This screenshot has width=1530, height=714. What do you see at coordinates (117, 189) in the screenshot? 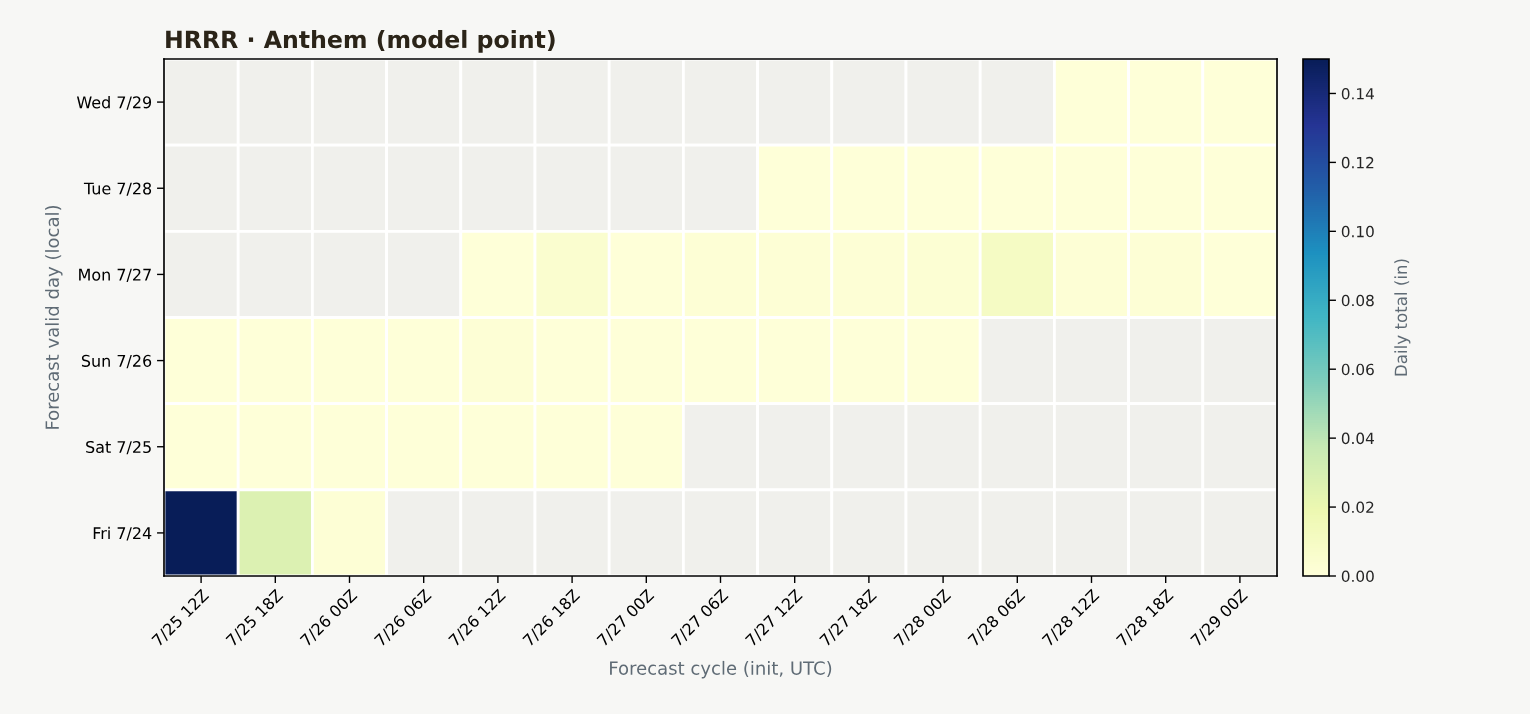
I see `y-tick-label: Tue 7/28` at bounding box center [117, 189].